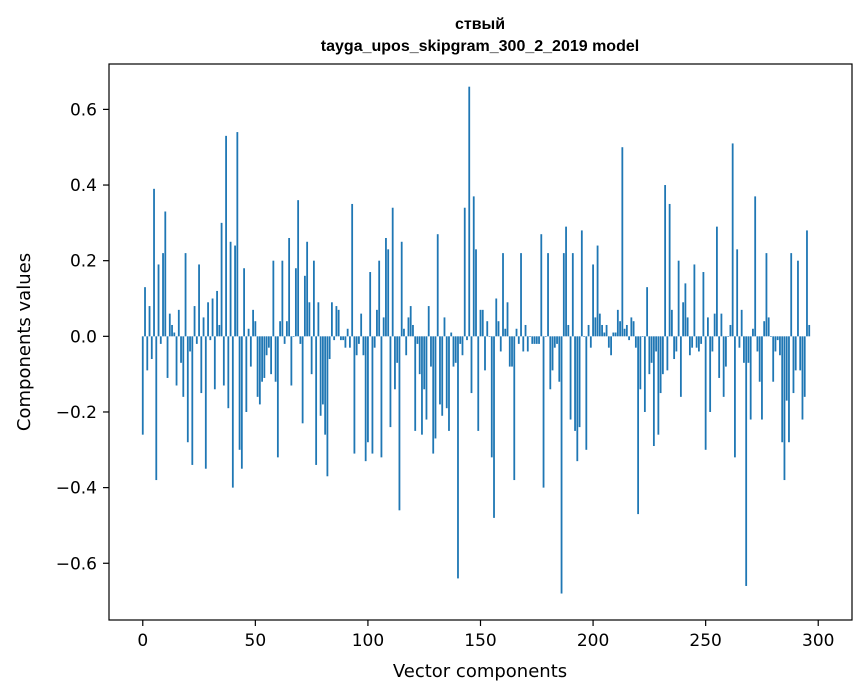 The image size is (867, 696). What do you see at coordinates (256, 641) in the screenshot?
I see `x-tick-label: 50` at bounding box center [256, 641].